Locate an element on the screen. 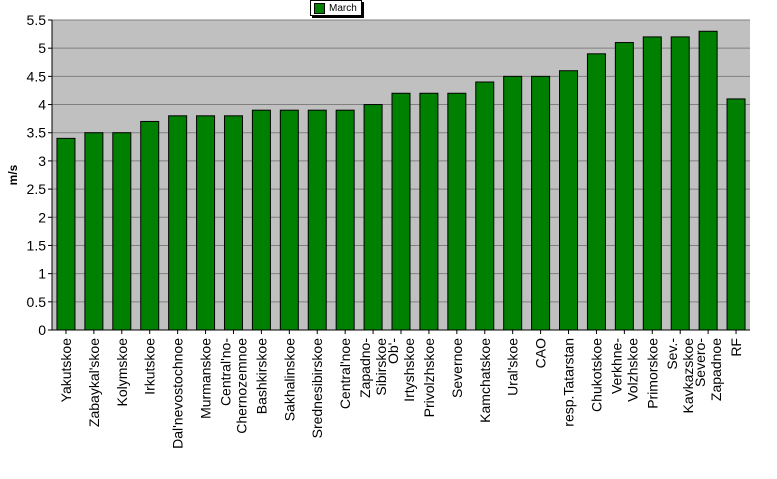 This screenshot has width=777, height=479. y-tick-label: 2.5 is located at coordinates (37, 189).